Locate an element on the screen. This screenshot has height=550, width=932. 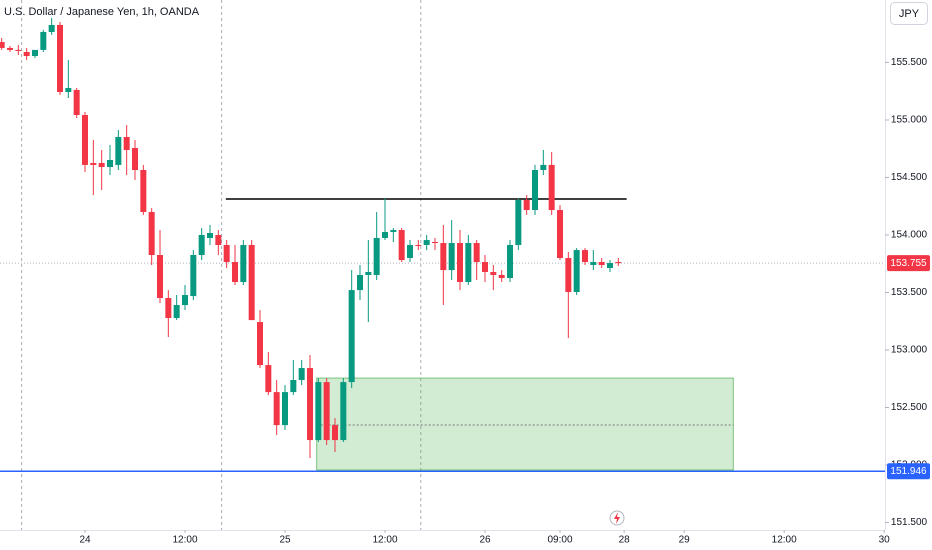
y-tick-label: 153.500 is located at coordinates (909, 292).